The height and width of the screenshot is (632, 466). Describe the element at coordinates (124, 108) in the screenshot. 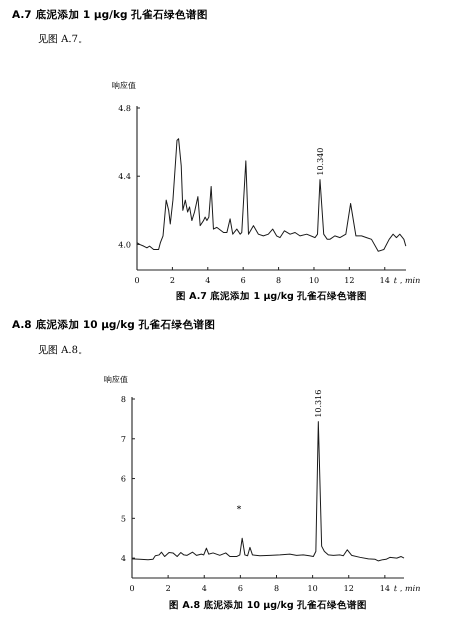

I see `y-tick-label: 4.8` at that location.